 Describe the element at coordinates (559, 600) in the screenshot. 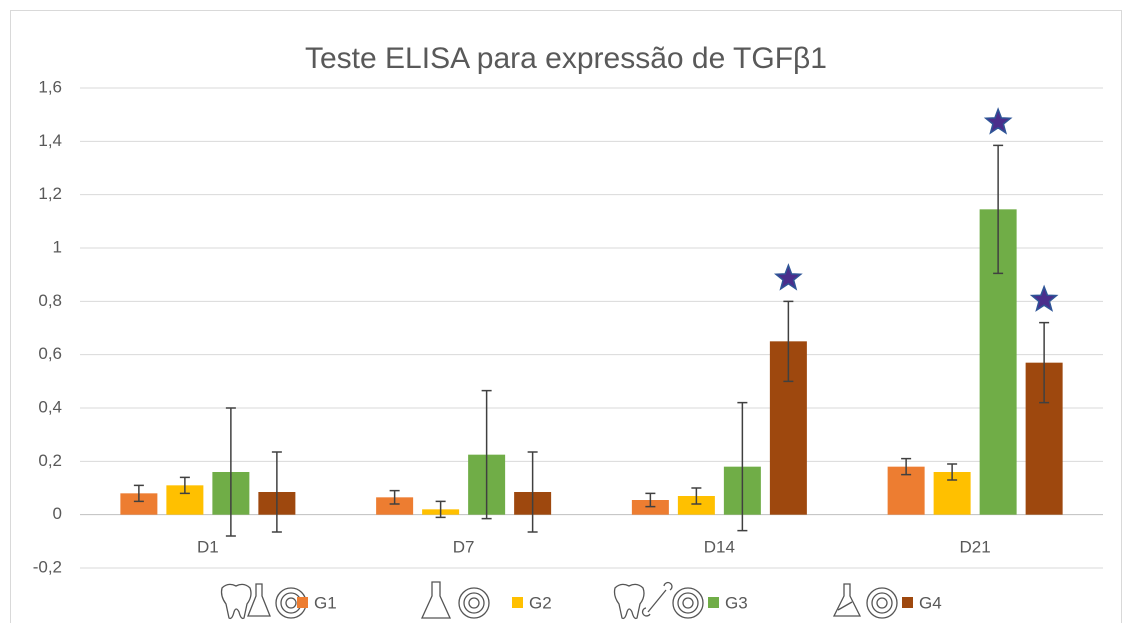

I see `legend-icons` at that location.